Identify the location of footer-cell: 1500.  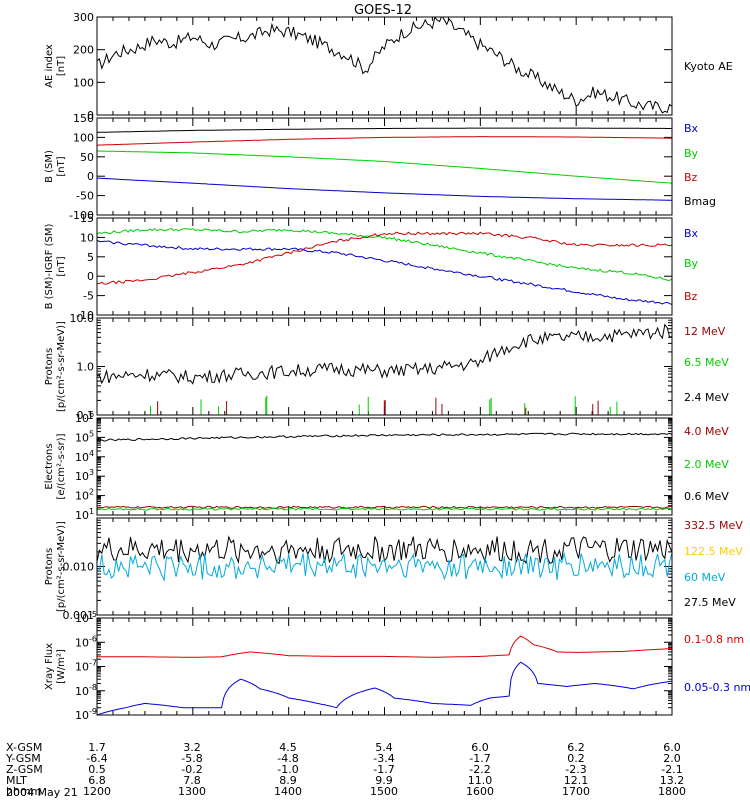
(384, 791).